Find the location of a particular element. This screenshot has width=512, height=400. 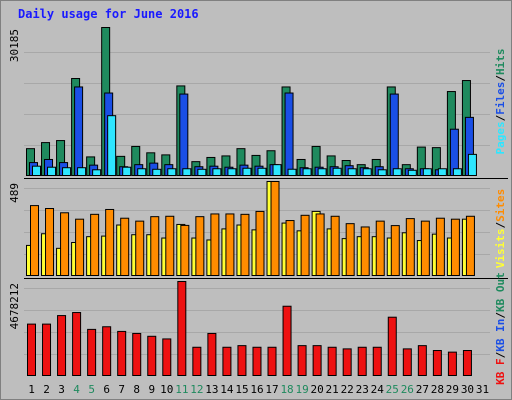

x-tick-label: 6 is located at coordinates (106, 389).